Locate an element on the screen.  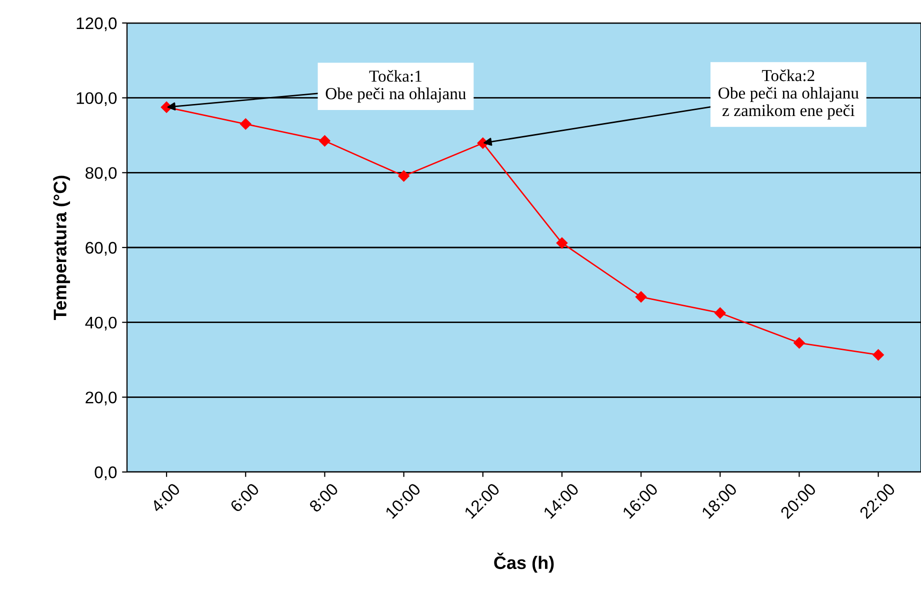
x-tick-label: 8:00 is located at coordinates (323, 497).